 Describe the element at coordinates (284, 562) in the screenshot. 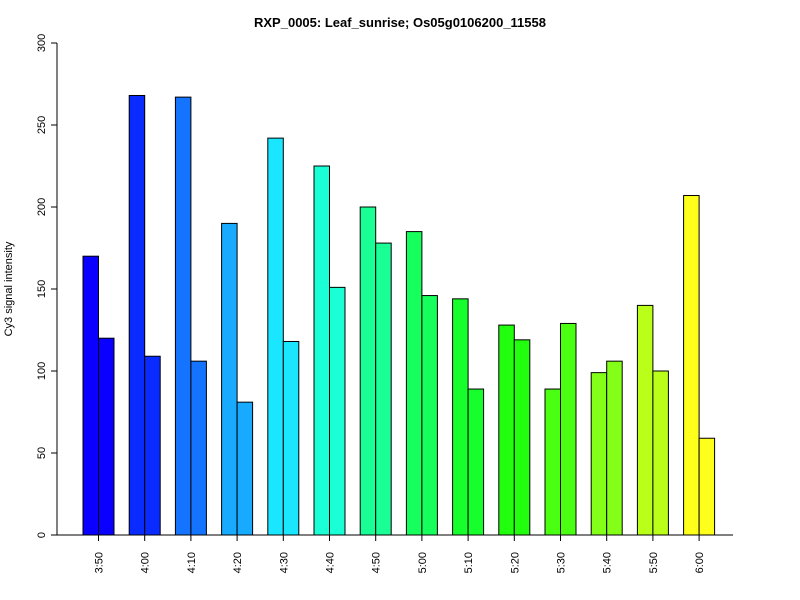

I see `x-tick-label: 4:30` at that location.